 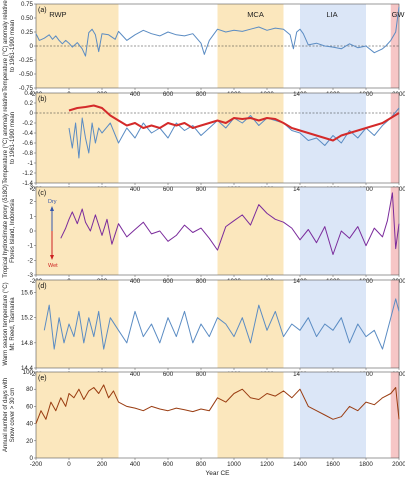 What do you see at coordinates (27, 368) in the screenshot?
I see `y-tick-label: 14.4` at bounding box center [27, 368].